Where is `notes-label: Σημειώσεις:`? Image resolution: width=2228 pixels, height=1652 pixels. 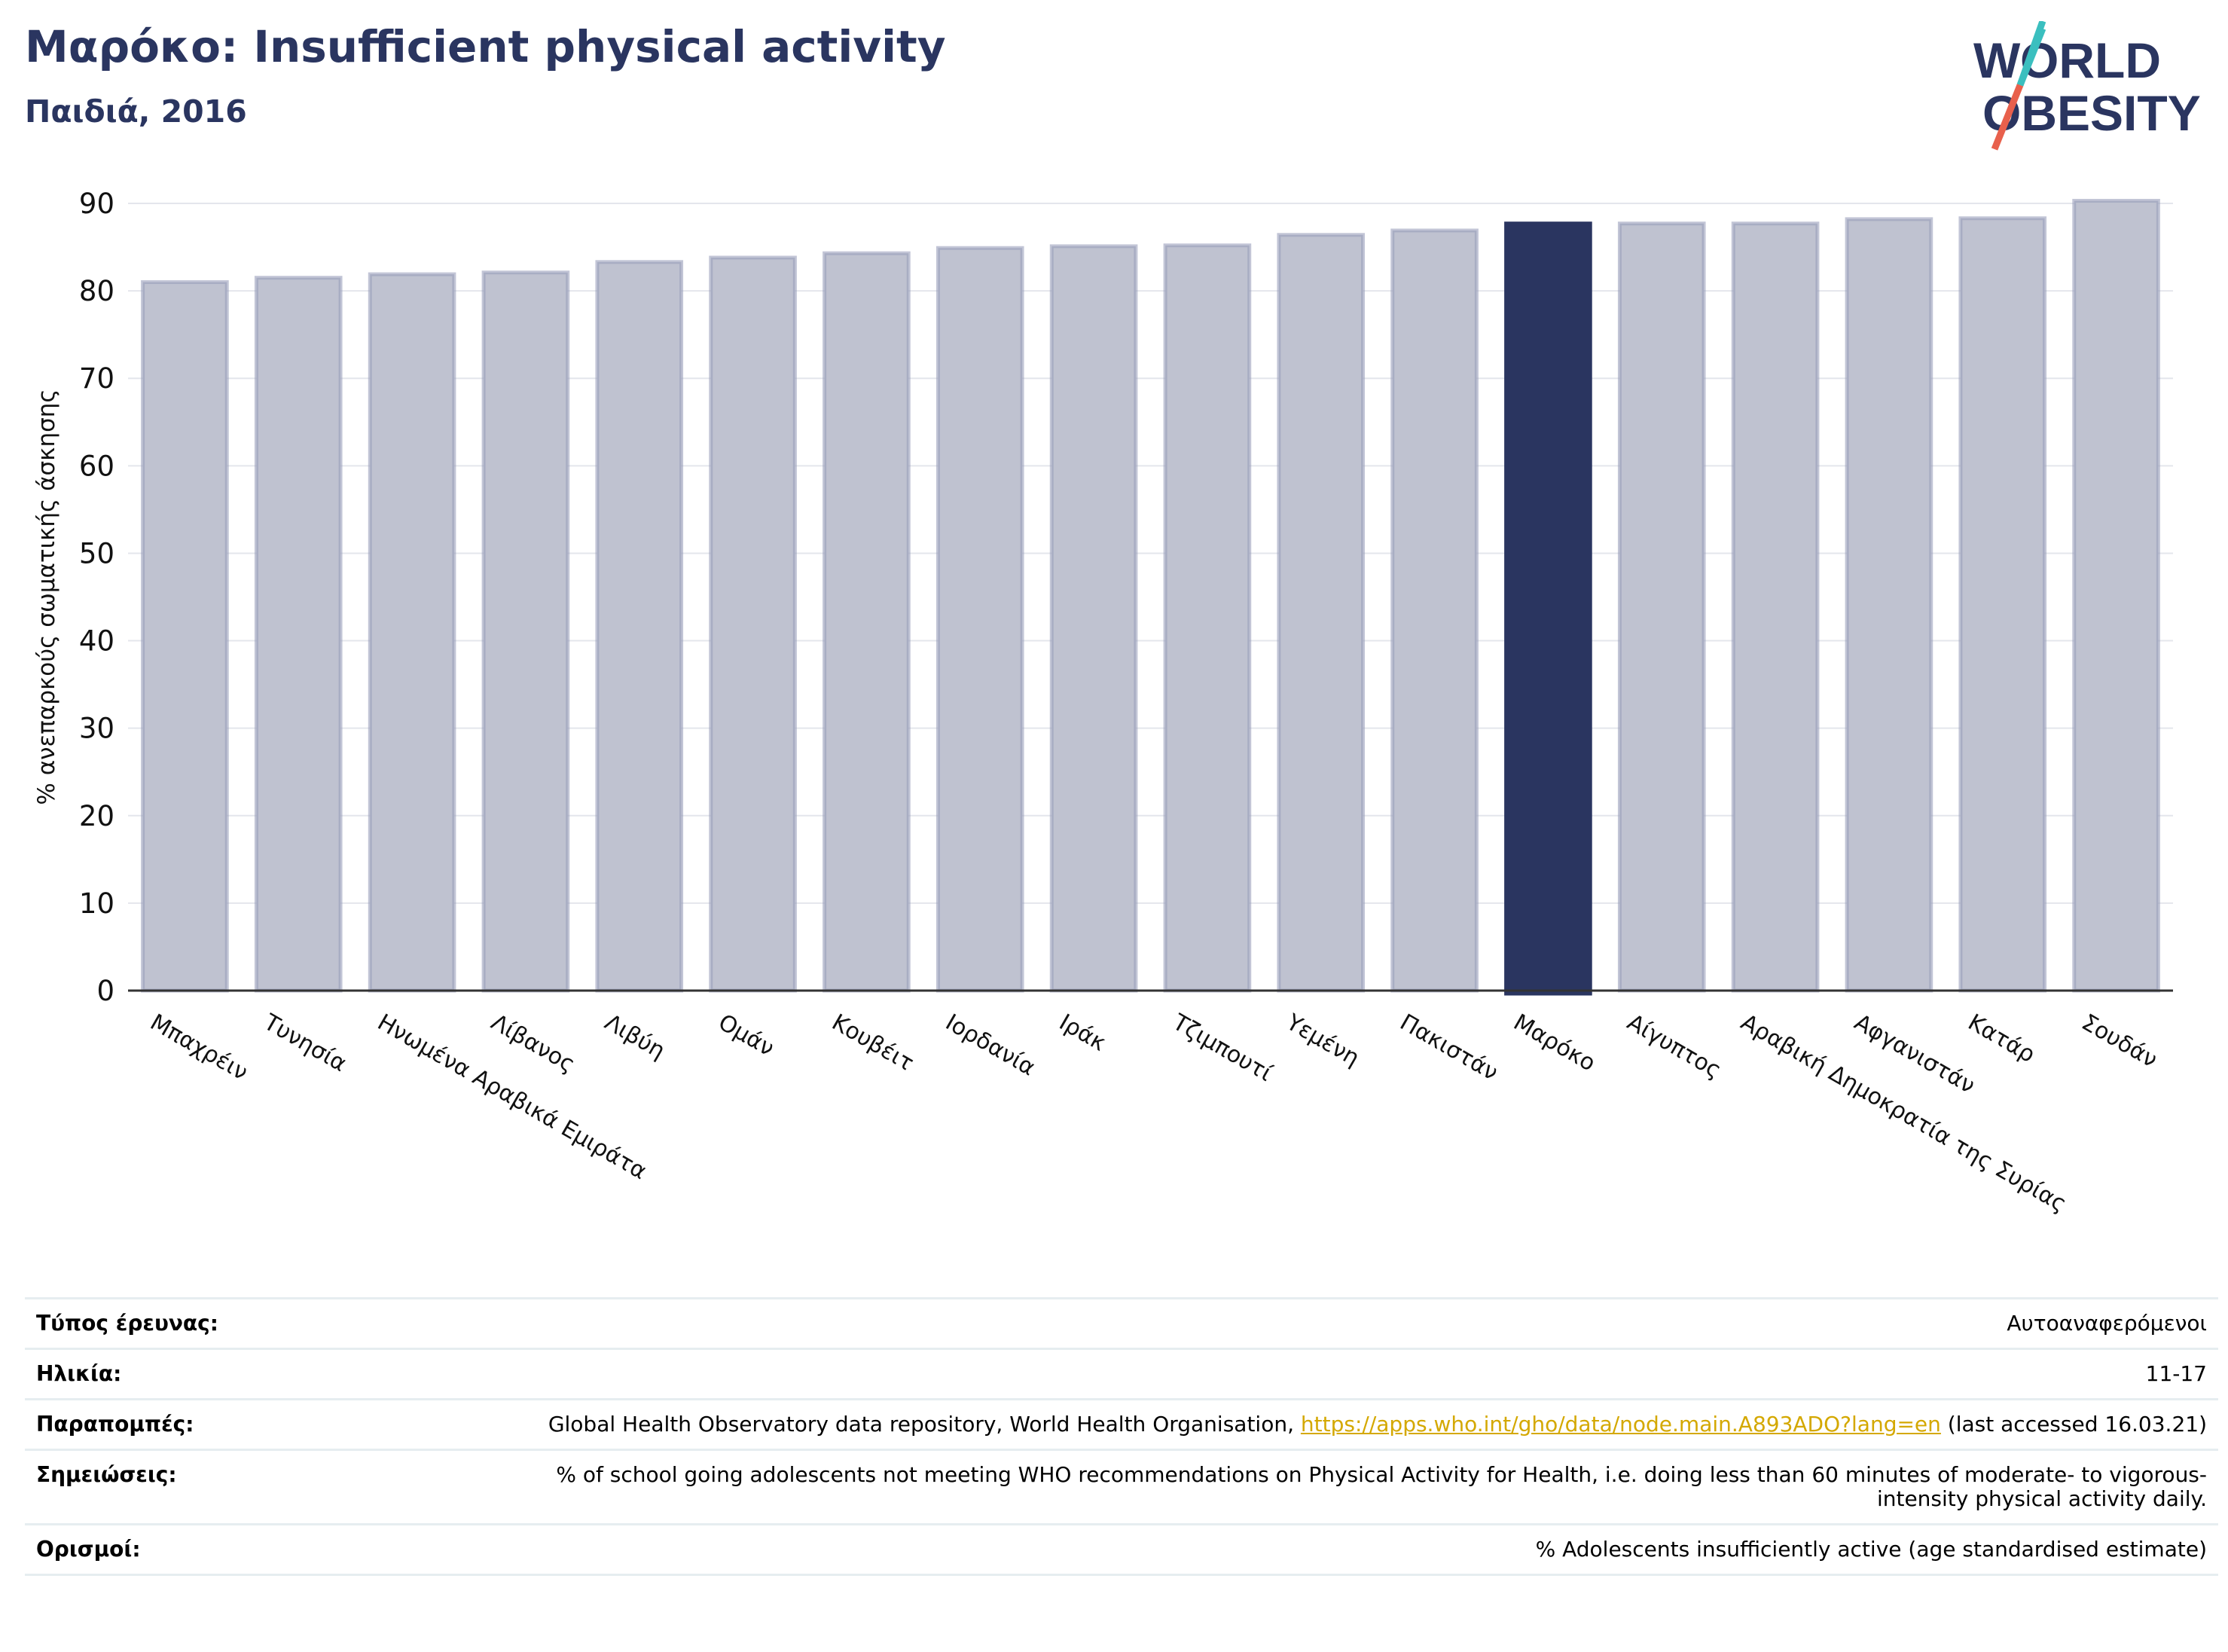 notes-label: Σημειώσεις: is located at coordinates (247, 1487).